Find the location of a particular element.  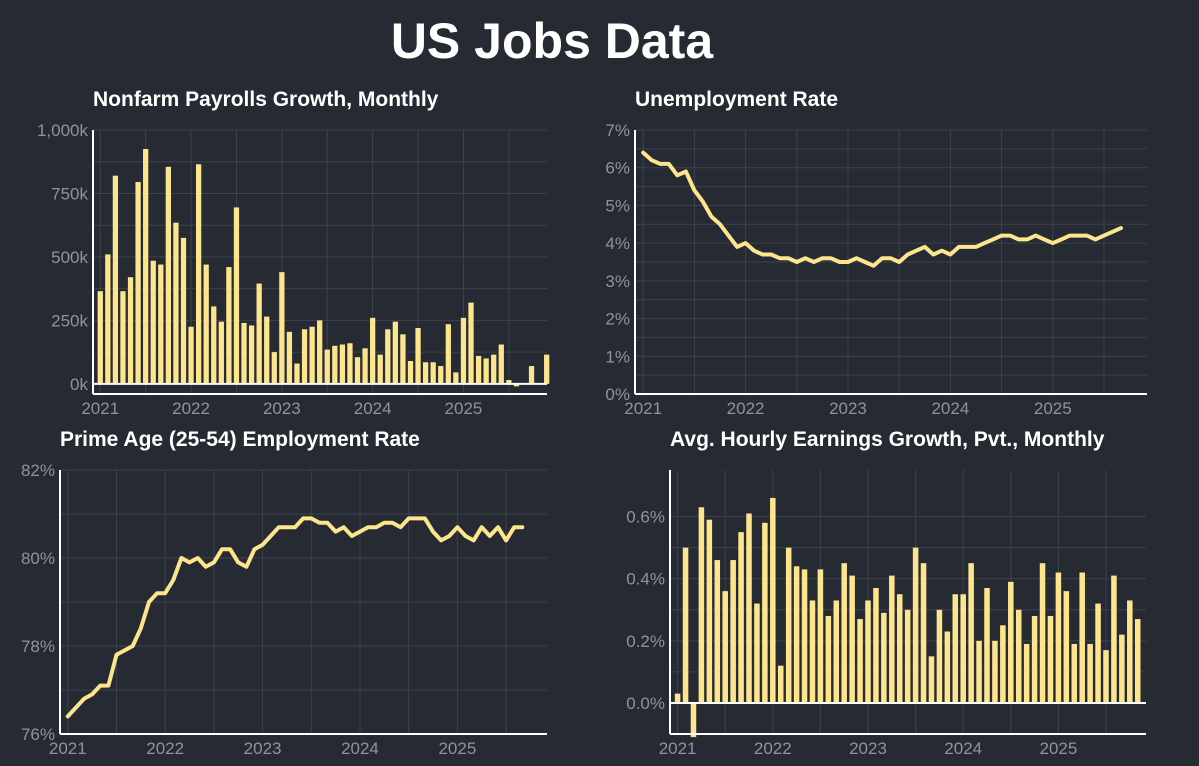

chart-title-unemployment: Unemployment Rate is located at coordinates (737, 99).